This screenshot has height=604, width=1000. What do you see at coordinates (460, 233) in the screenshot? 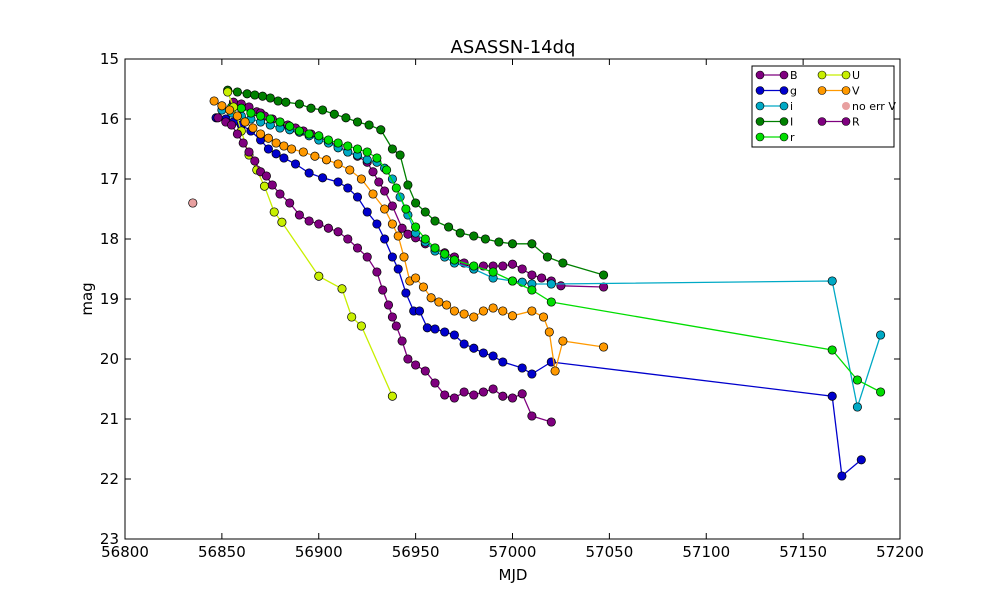
I see `data-point: I: 56973, 17.9` at bounding box center [460, 233].